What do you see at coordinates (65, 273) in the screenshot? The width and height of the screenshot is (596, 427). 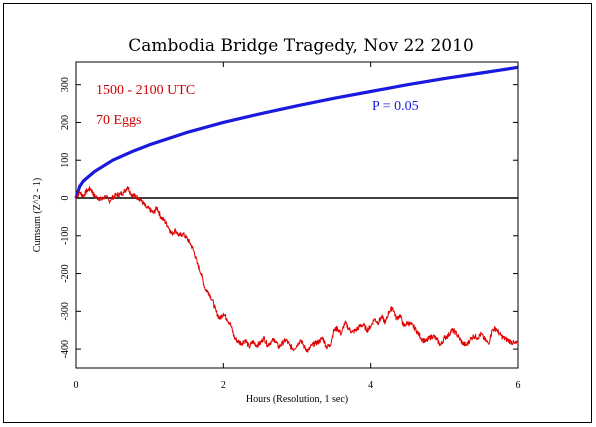 I see `y-tick-label: -200` at bounding box center [65, 273].